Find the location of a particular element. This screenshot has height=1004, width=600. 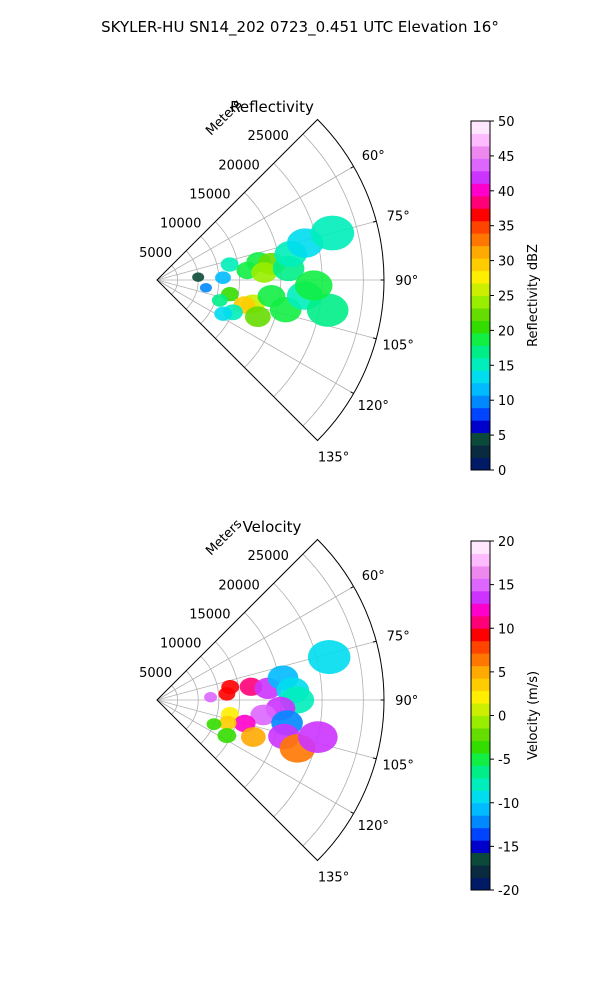

velocity-title: Velocity is located at coordinates (272, 527).